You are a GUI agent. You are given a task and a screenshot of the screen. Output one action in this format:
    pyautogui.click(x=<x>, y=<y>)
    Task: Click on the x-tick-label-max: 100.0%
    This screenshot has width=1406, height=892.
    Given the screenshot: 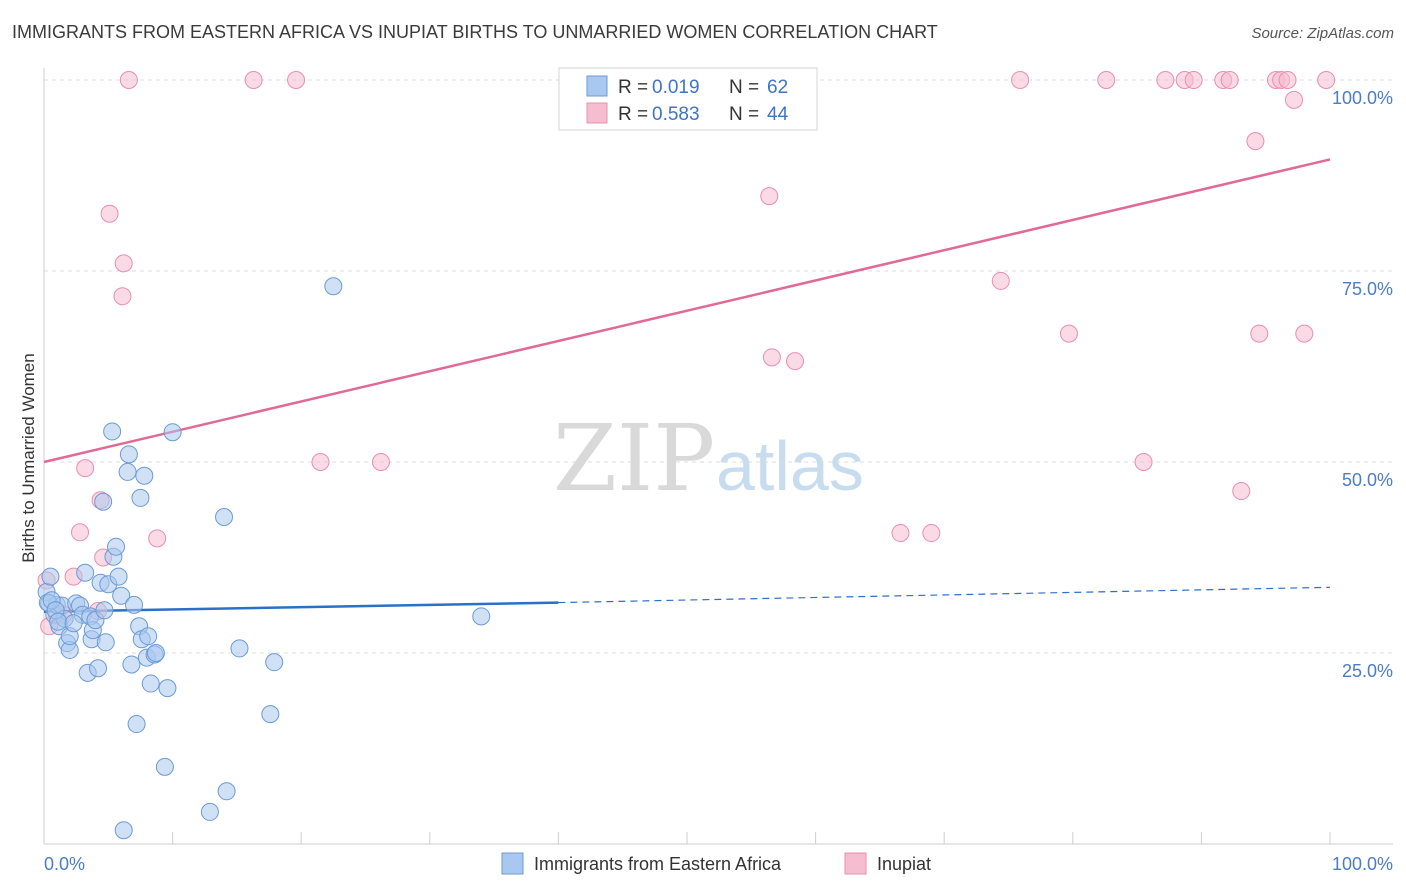 What is the action you would take?
    pyautogui.click(x=1362, y=864)
    